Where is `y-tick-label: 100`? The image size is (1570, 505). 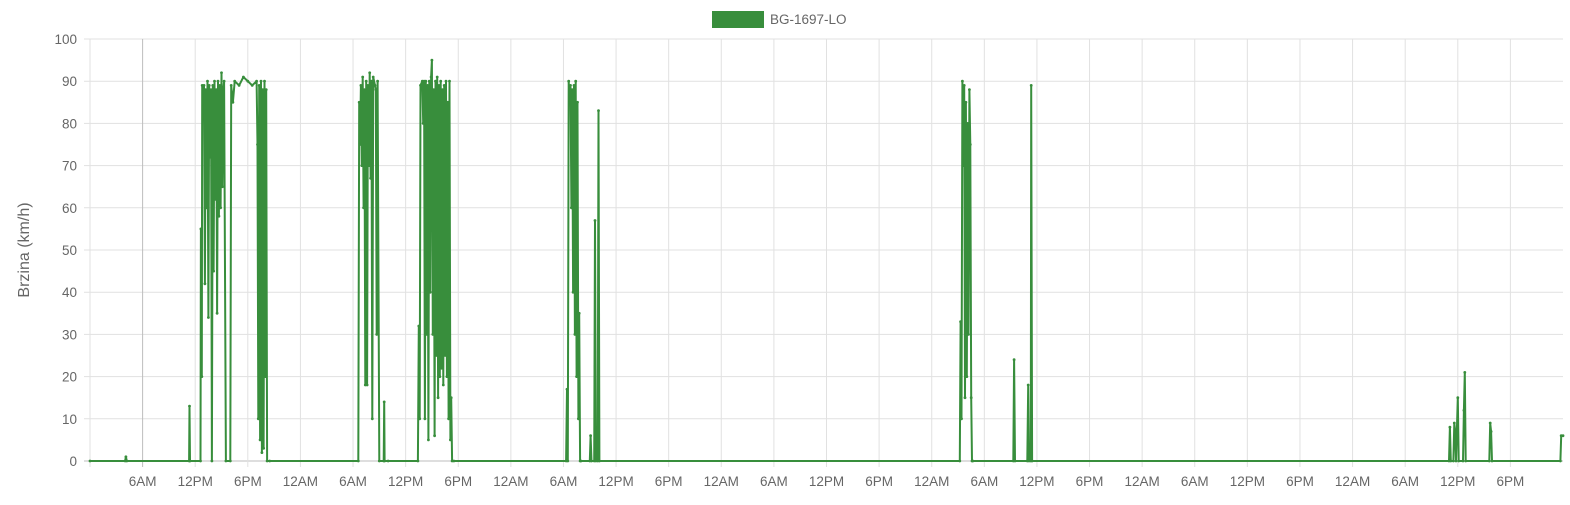
y-tick-label: 100 is located at coordinates (65, 39).